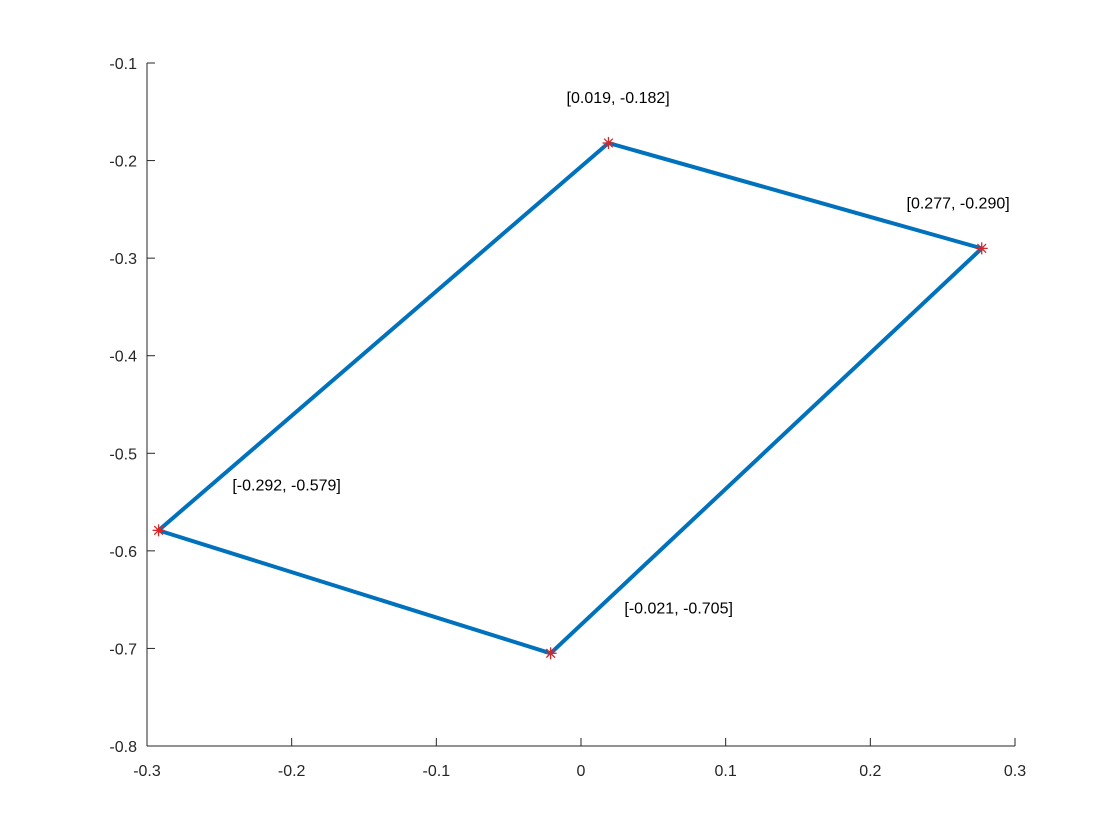 Image resolution: width=1120 pixels, height=840 pixels. I want to click on y-tick-label: -0.8, so click(123, 747).